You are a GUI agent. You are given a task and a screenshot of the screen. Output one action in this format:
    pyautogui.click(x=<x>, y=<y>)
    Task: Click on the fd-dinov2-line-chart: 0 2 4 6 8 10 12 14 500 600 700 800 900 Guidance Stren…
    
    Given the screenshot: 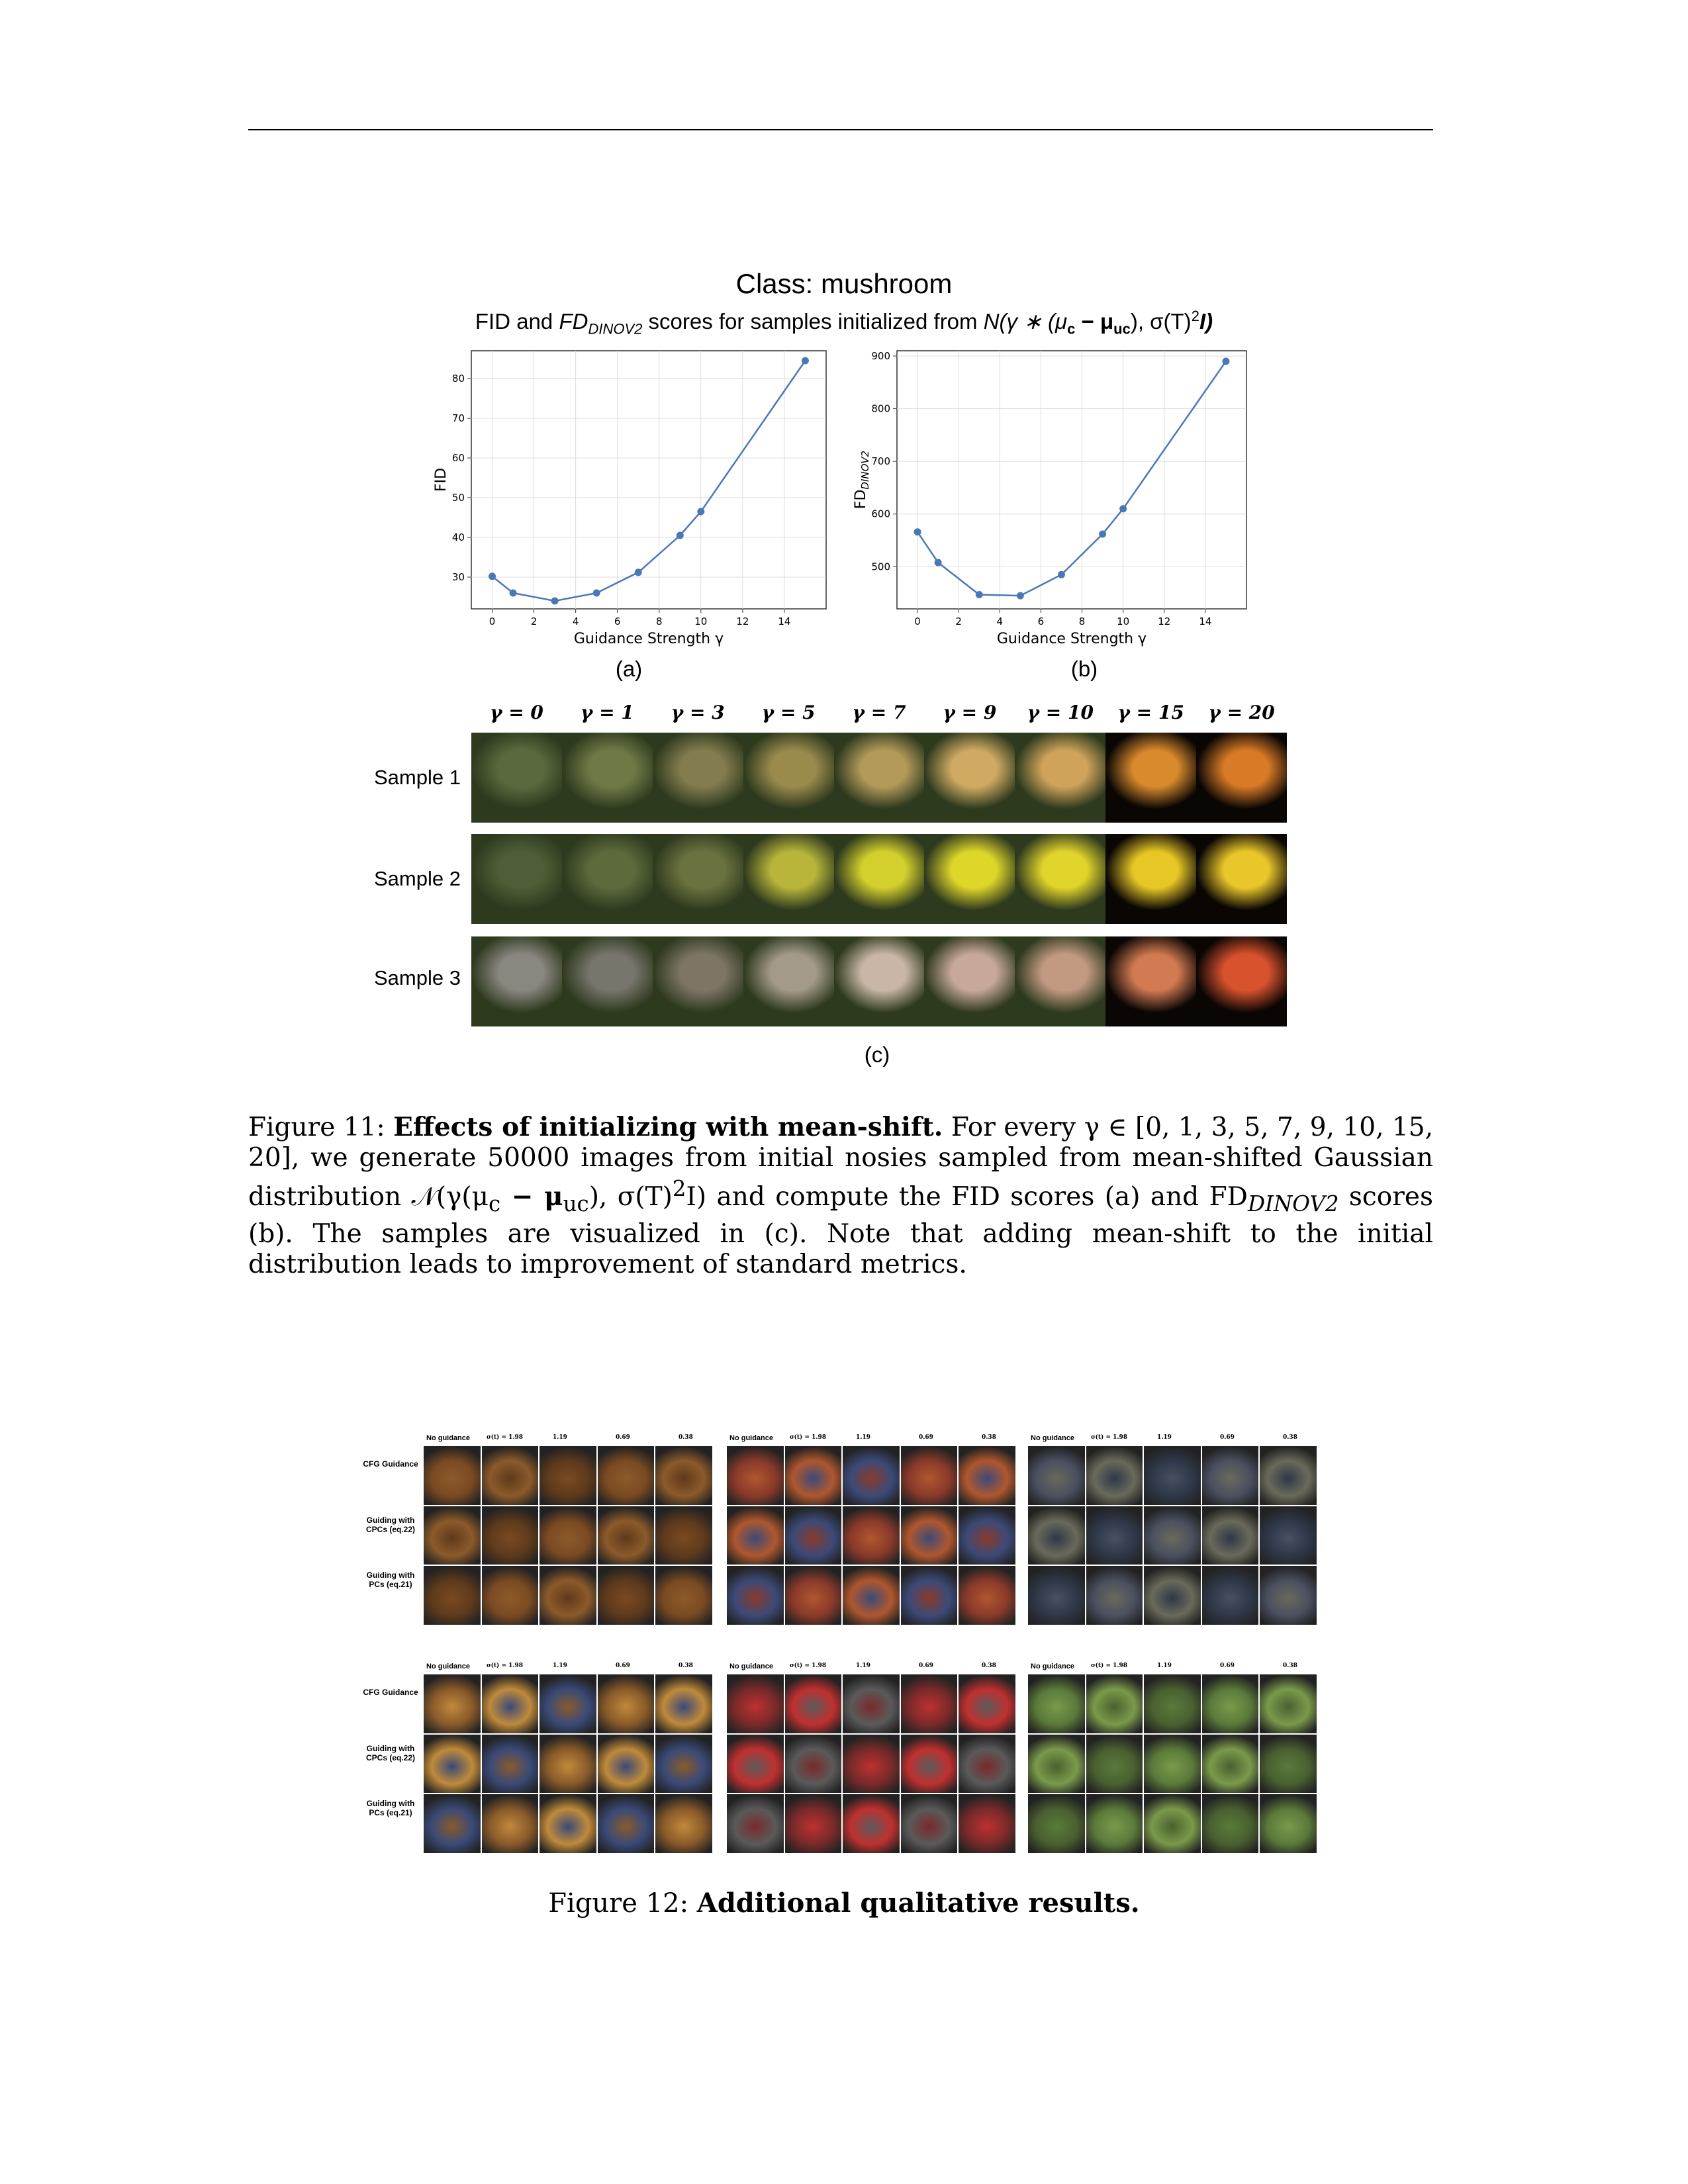 What is the action you would take?
    pyautogui.click(x=1050, y=498)
    